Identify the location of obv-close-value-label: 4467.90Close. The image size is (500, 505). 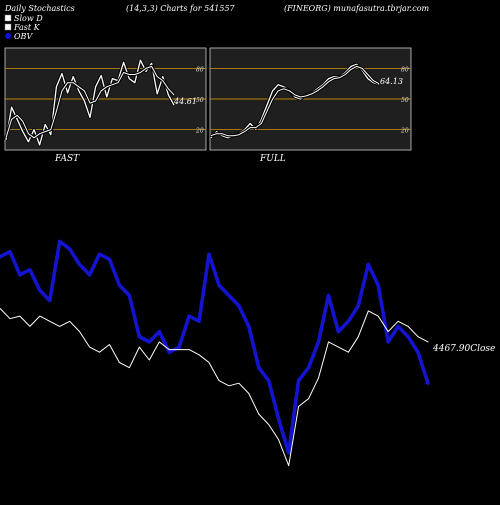
(463, 349).